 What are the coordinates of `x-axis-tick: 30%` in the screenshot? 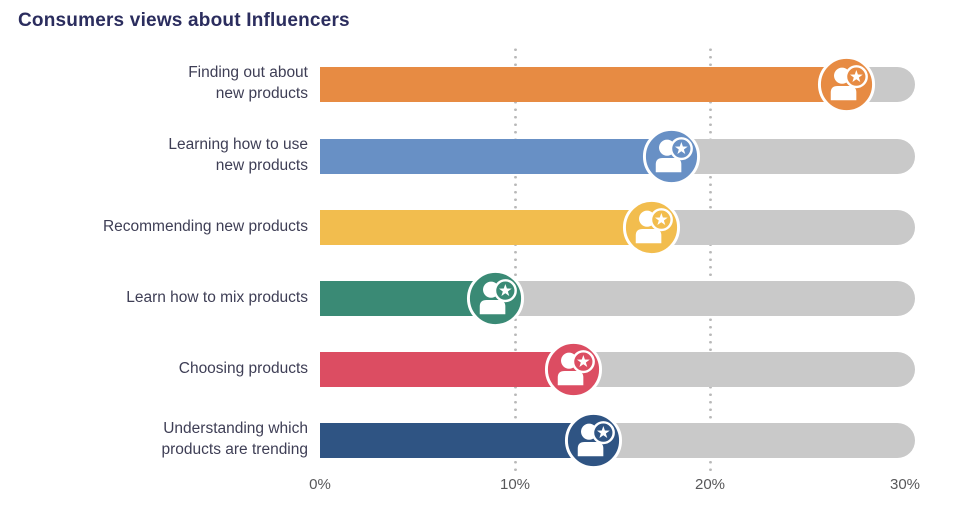 It's located at (905, 484).